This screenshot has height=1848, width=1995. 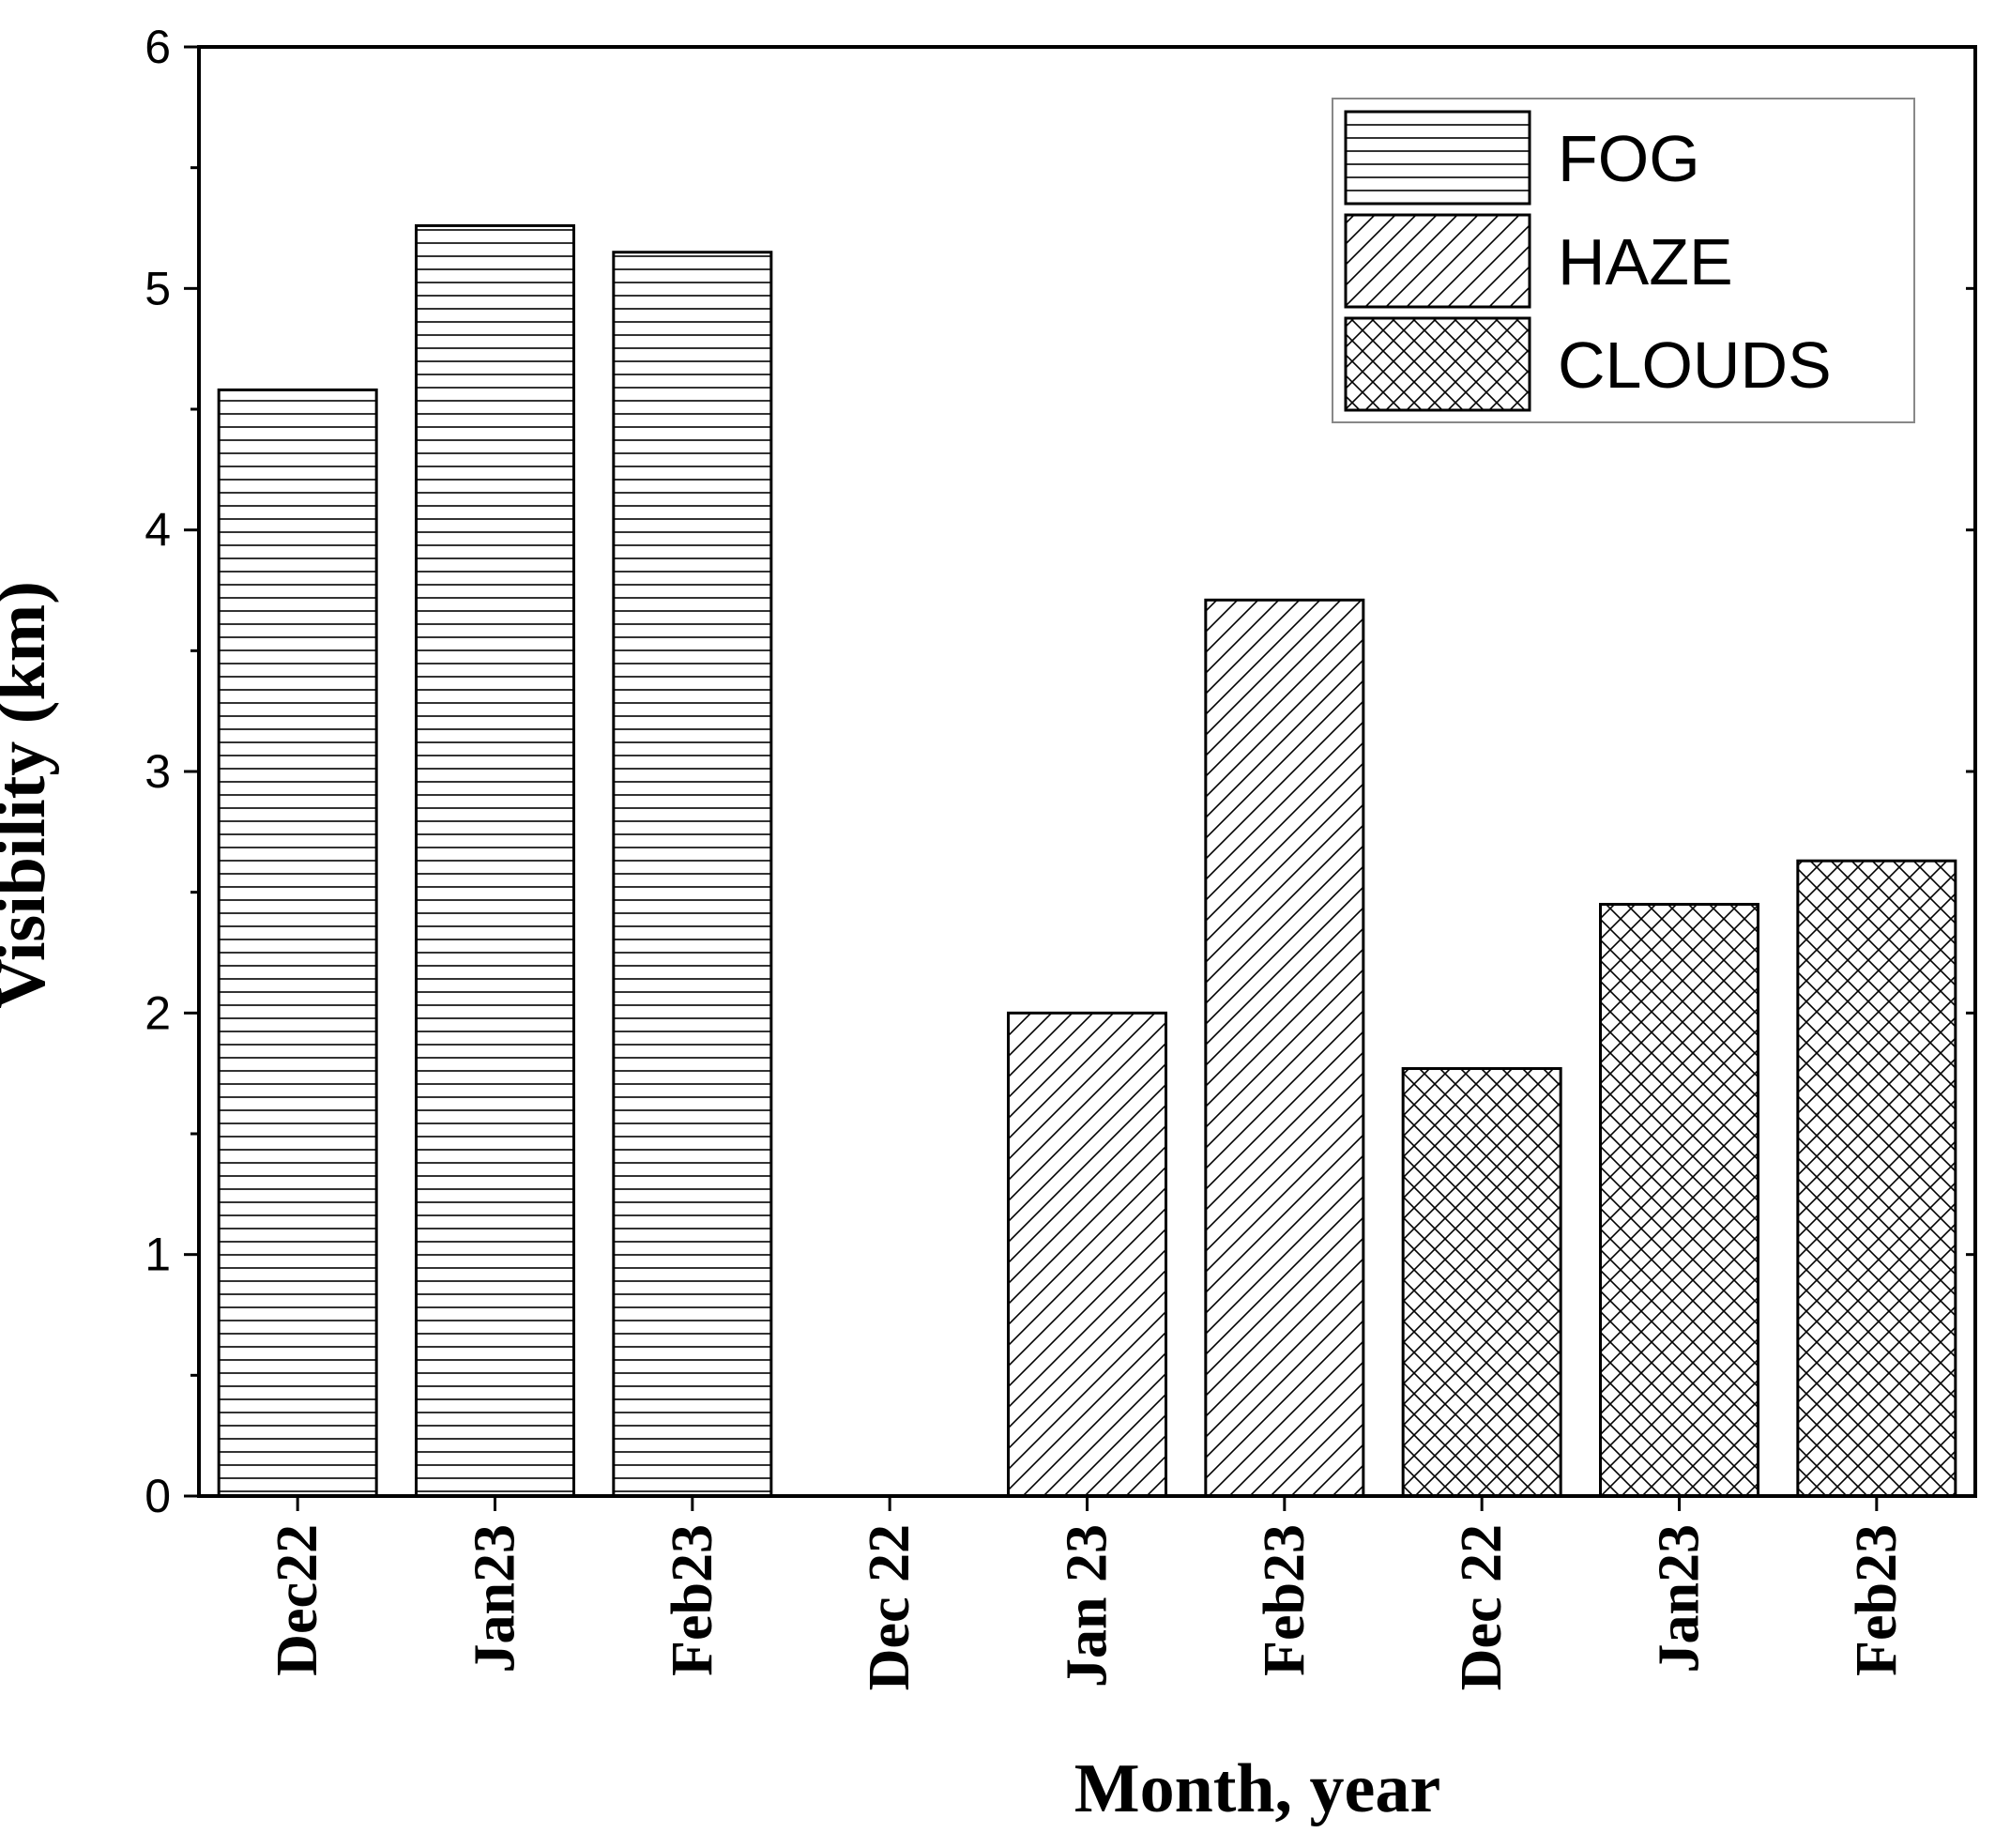 What do you see at coordinates (158, 1496) in the screenshot?
I see `y-tick-label: 0` at bounding box center [158, 1496].